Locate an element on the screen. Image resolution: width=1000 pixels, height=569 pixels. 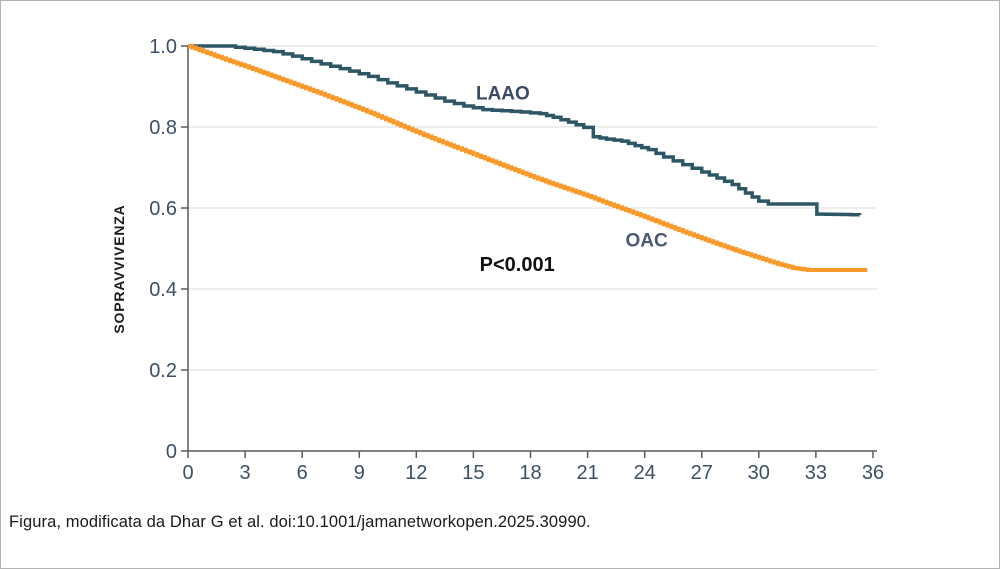
x-tick-label: 6 is located at coordinates (302, 473).